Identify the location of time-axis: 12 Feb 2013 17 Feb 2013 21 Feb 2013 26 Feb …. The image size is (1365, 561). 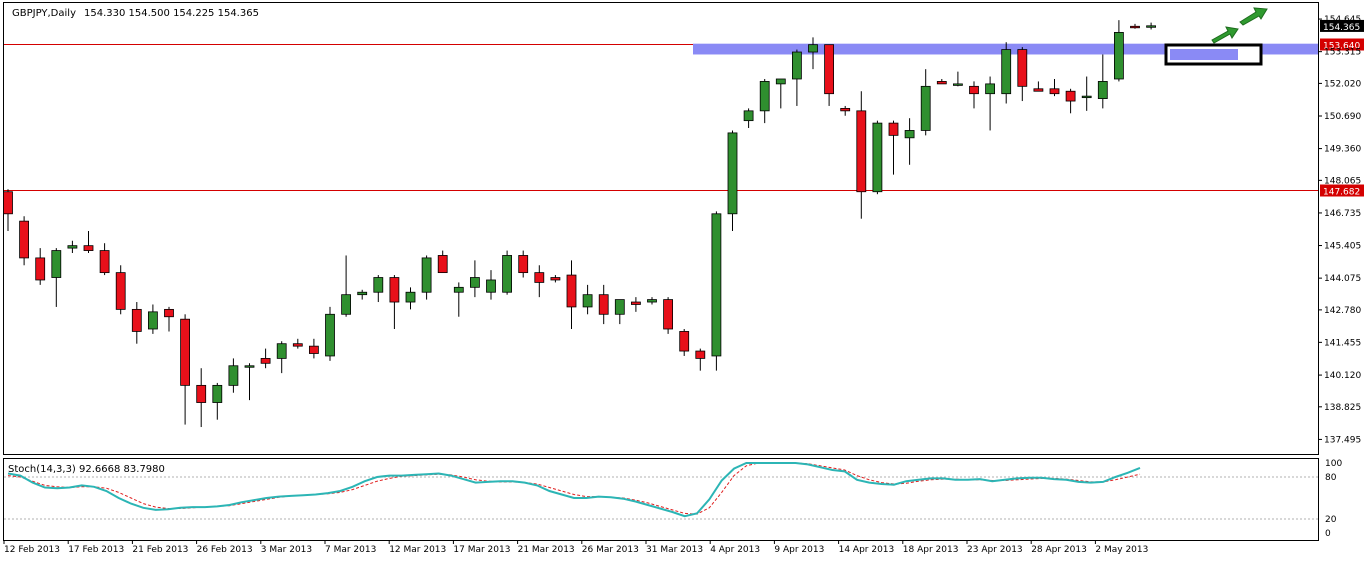
(575, 547).